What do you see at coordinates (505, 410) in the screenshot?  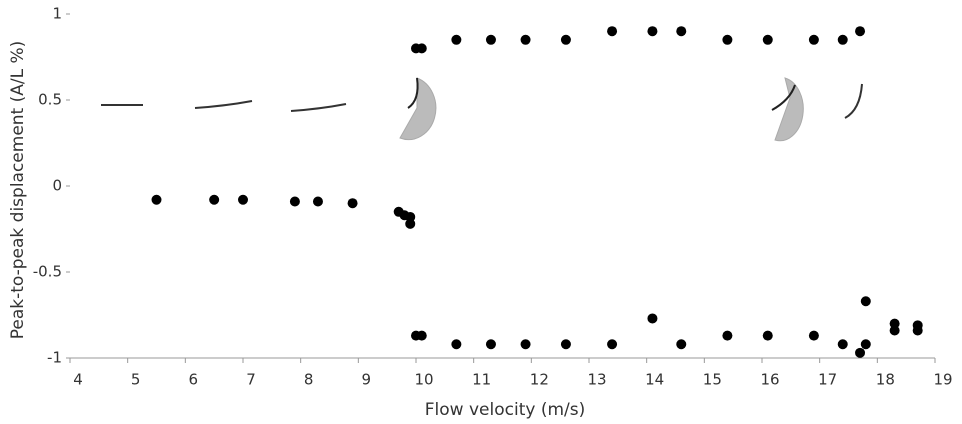 I see `x-axis-label: Flow velocity (m/s)` at bounding box center [505, 410].